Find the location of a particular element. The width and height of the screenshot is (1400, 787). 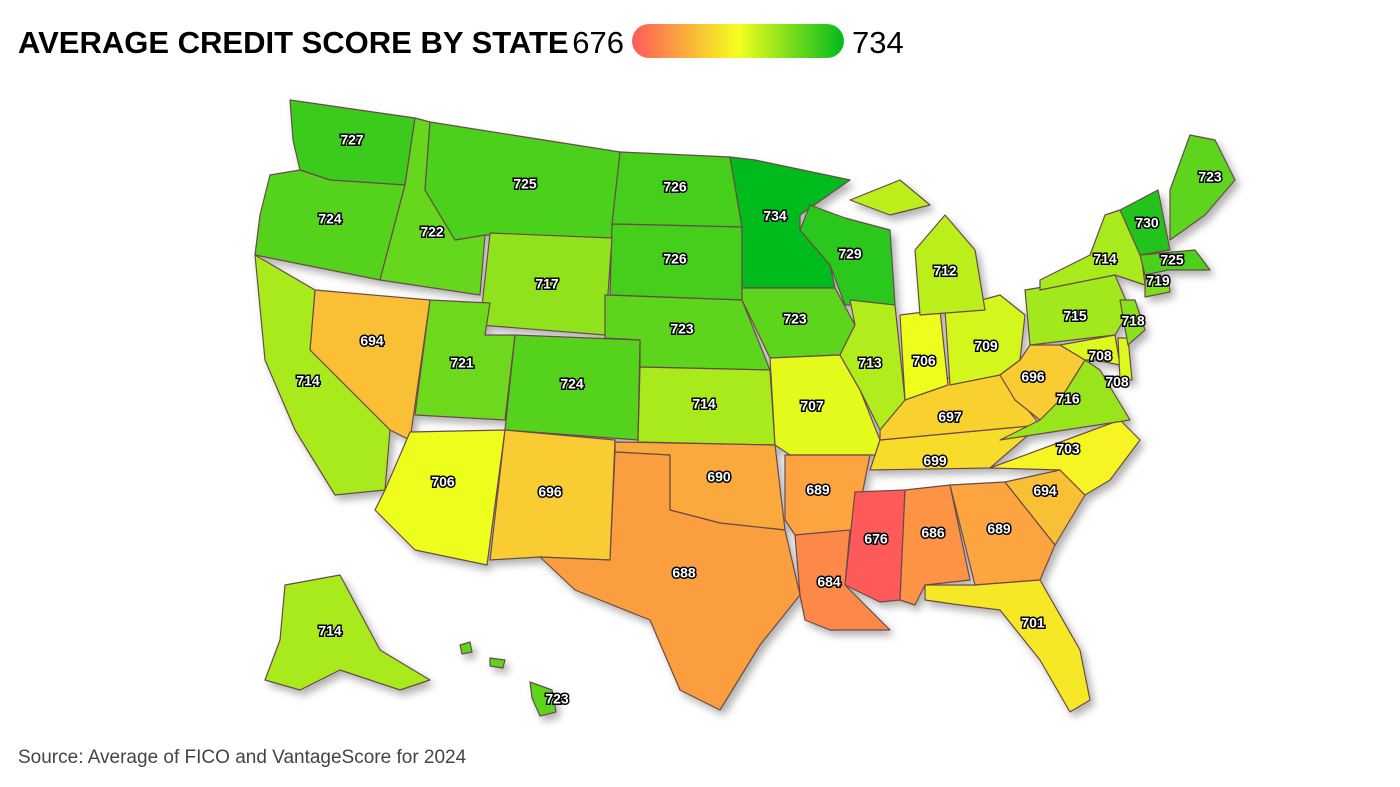

value-label: 727 is located at coordinates (352, 140).